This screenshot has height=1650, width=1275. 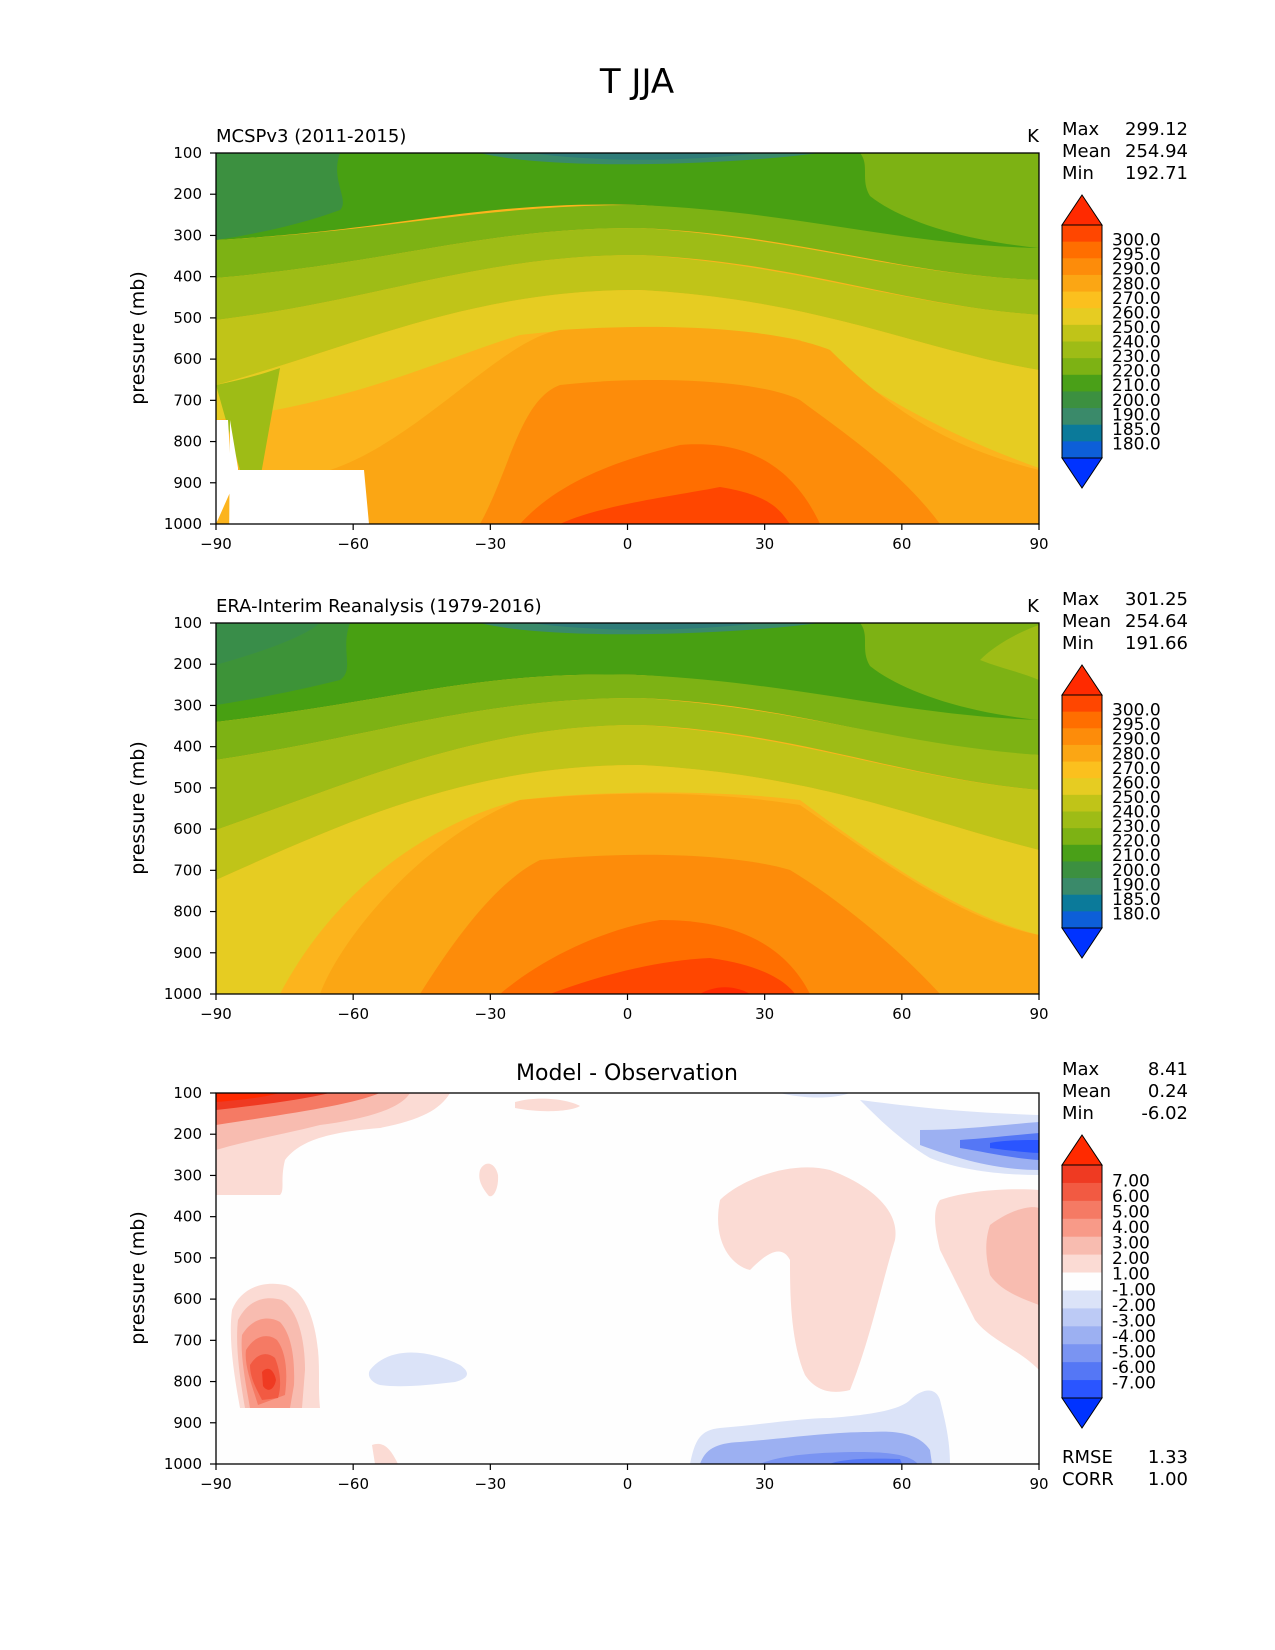 I want to click on panel-diff-contours, so click(x=627, y=1278).